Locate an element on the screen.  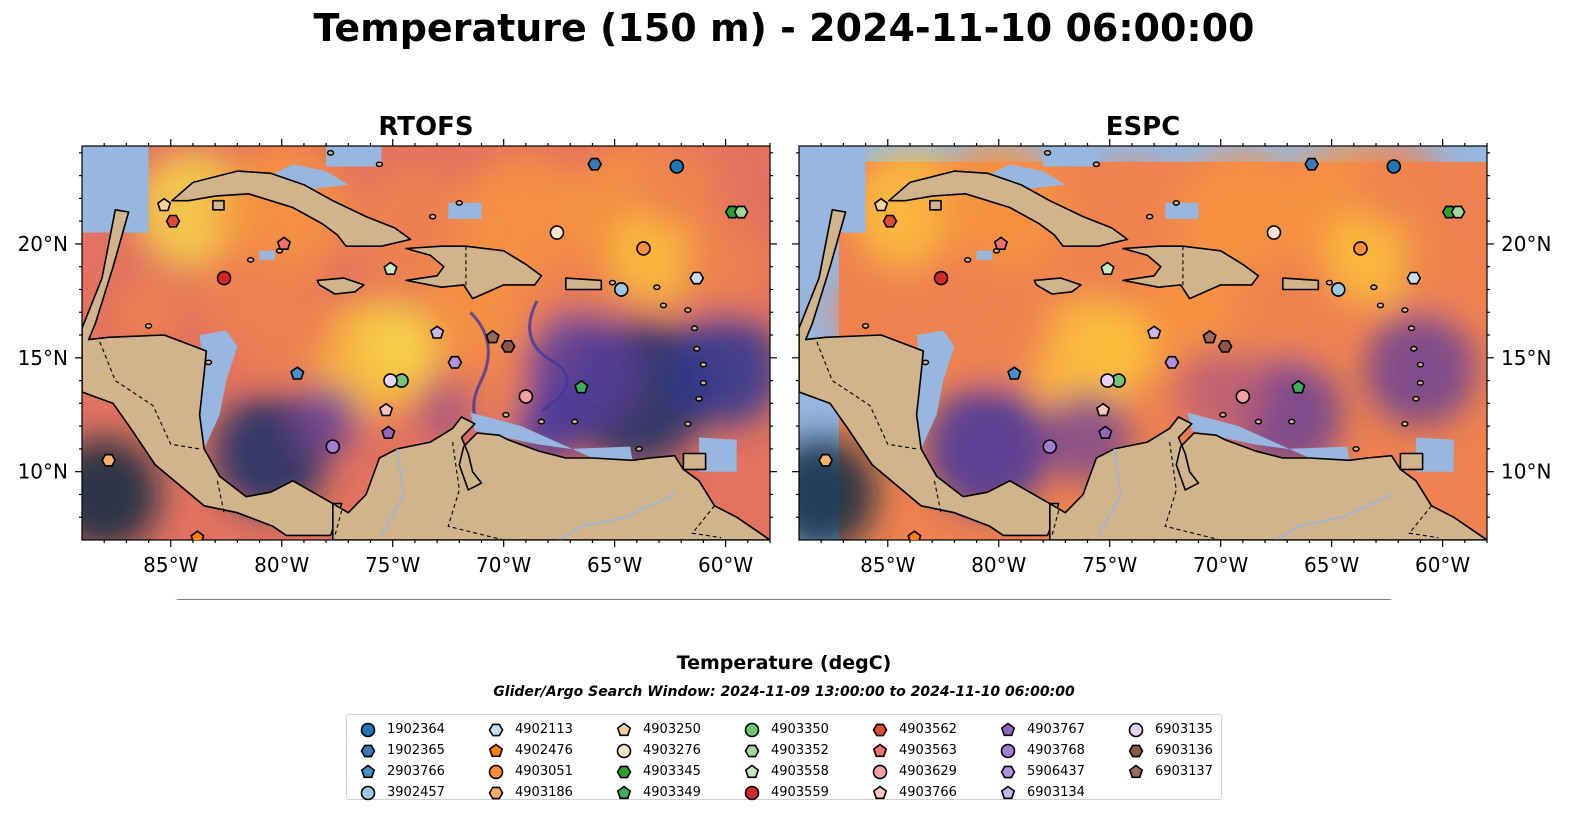
legend-item: 4903766 is located at coordinates (914, 792).